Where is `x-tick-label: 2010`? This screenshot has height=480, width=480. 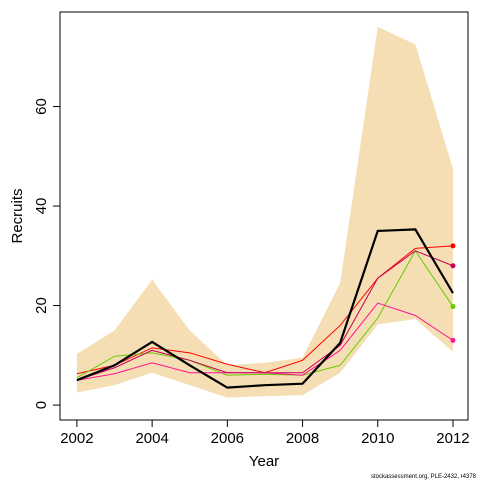 x-tick-label: 2010 is located at coordinates (377, 438).